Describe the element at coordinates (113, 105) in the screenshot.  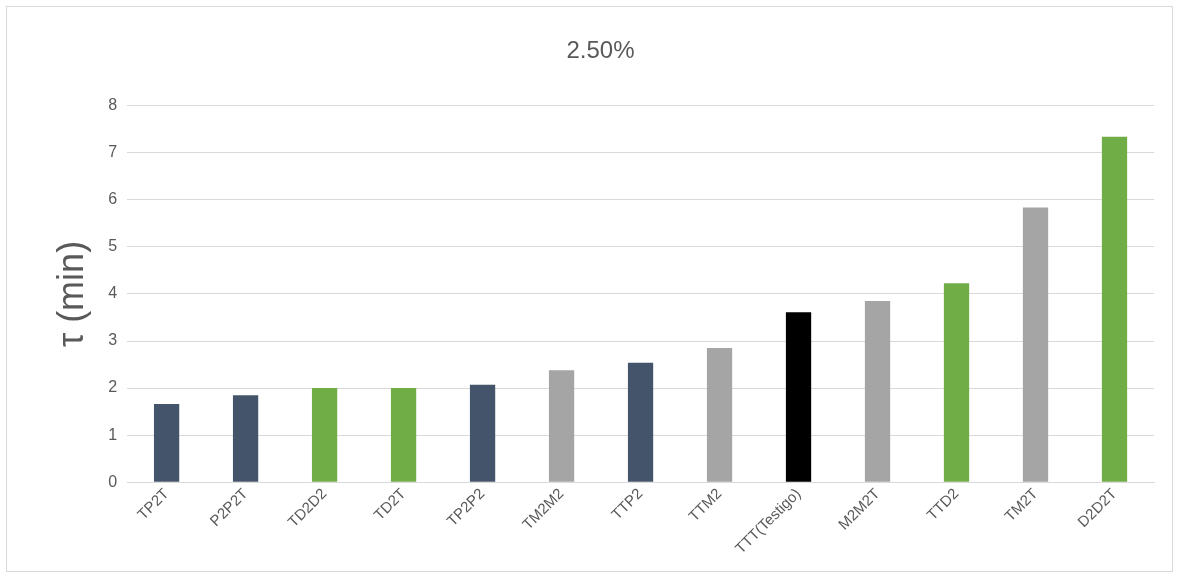
I see `y-tick-label: 8` at that location.